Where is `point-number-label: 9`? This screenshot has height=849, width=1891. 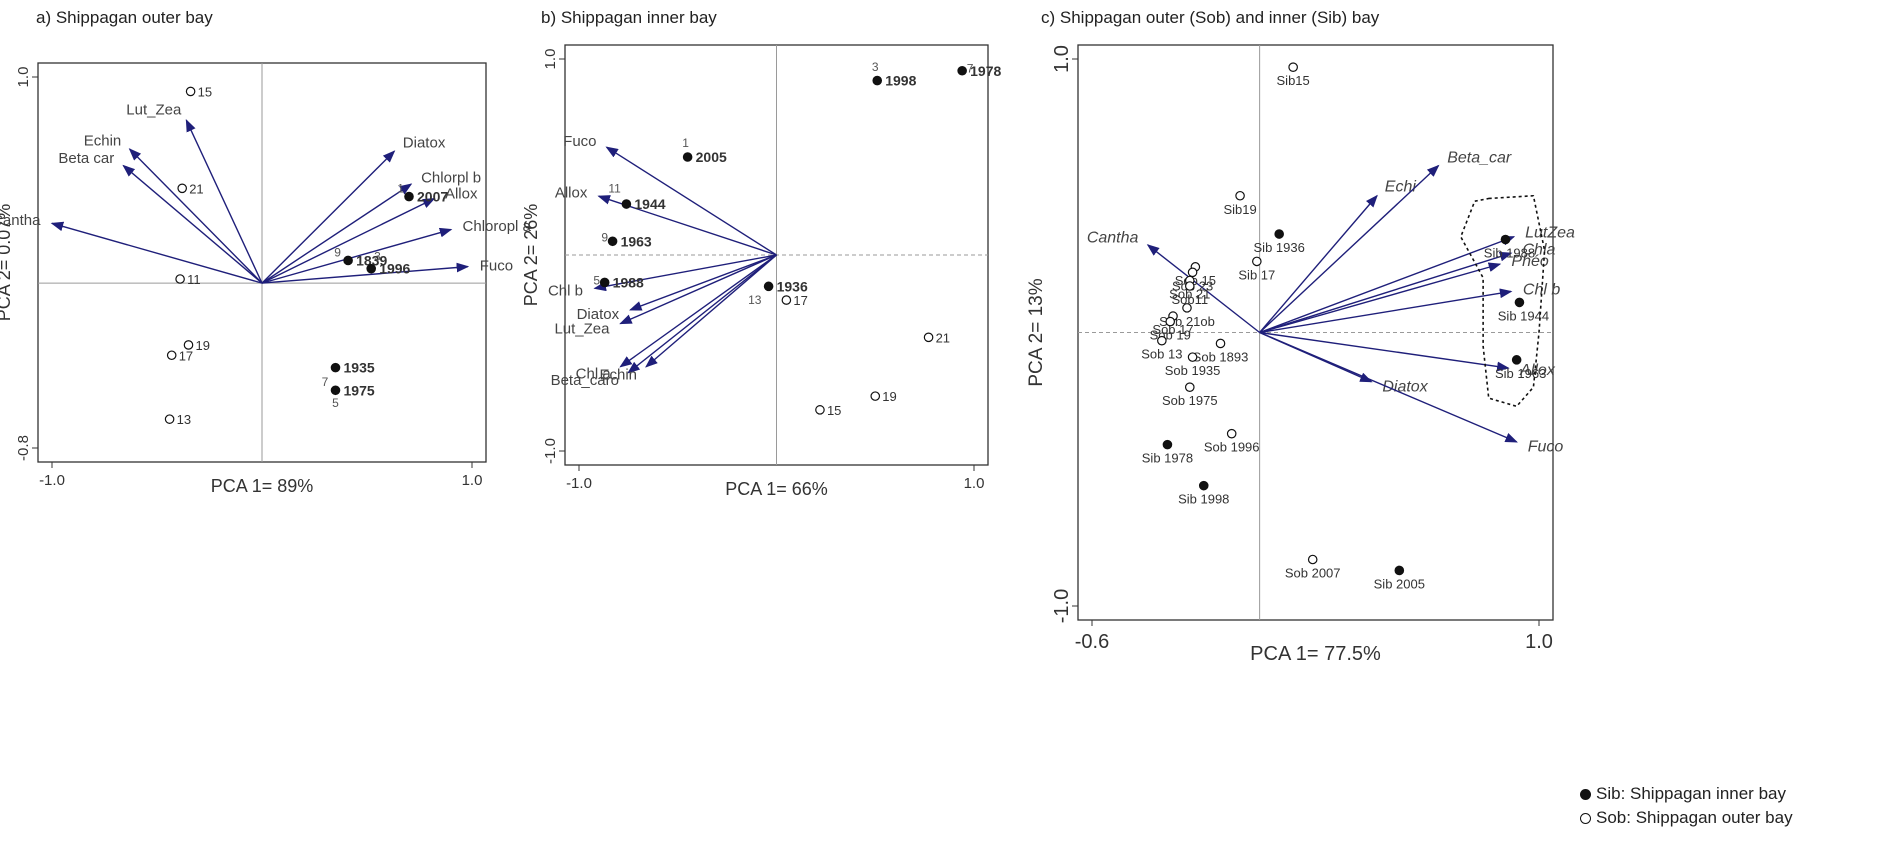 point-number-label: 9 is located at coordinates (337, 252).